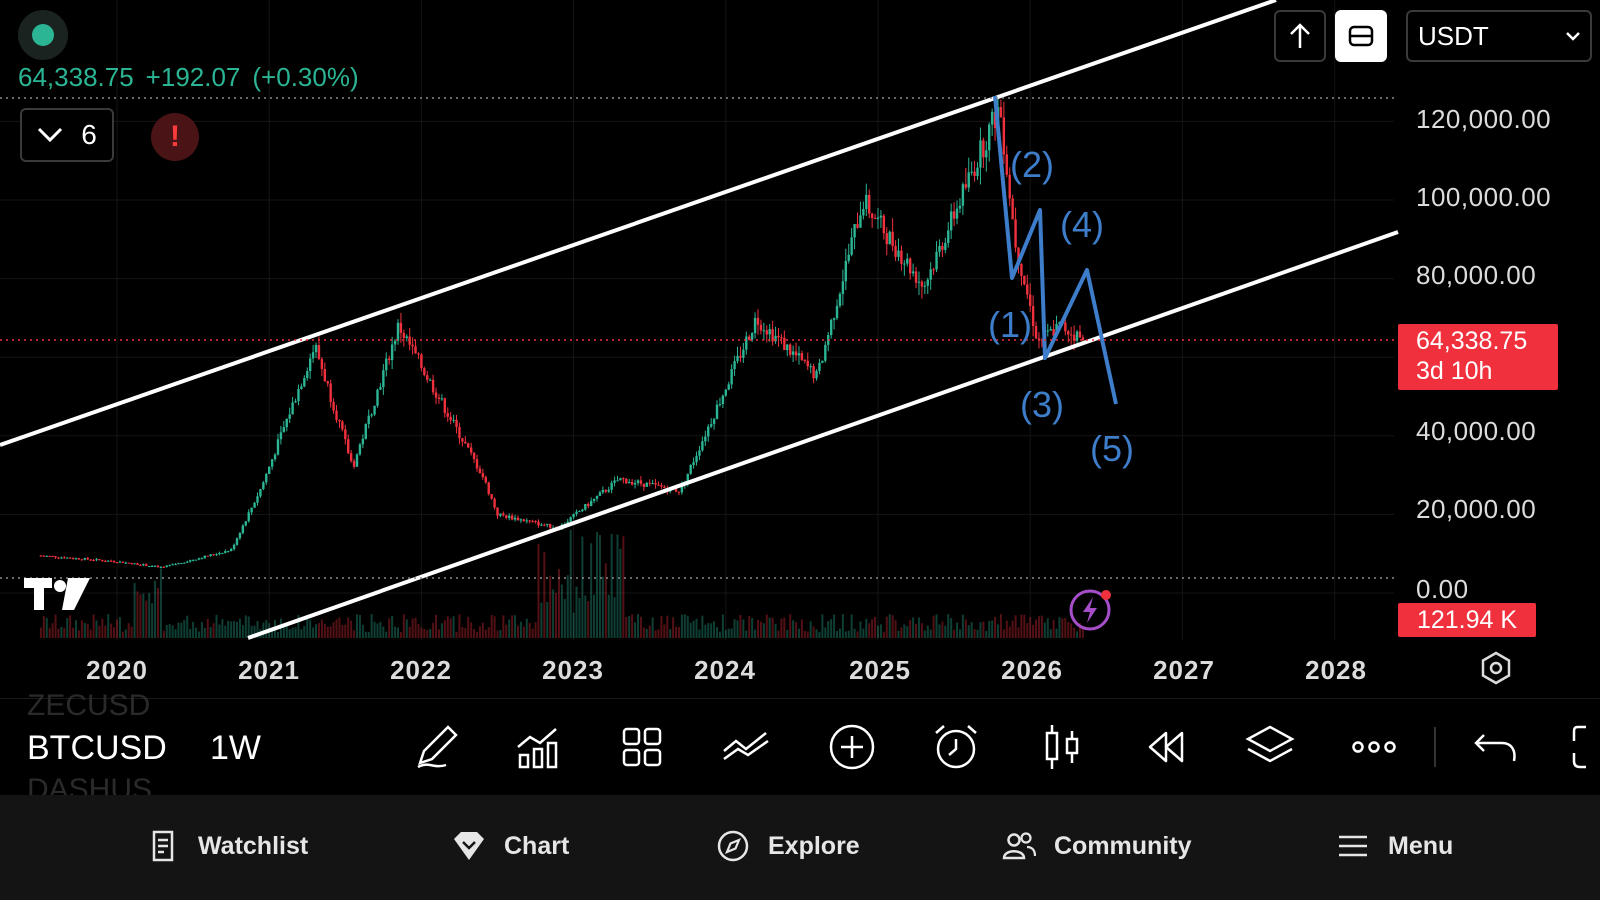  I want to click on alert-clock-icon, so click(956, 747).